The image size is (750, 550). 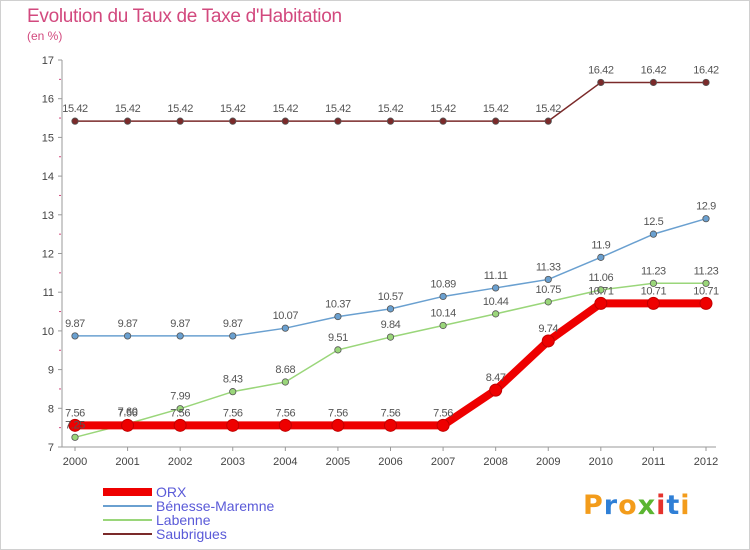 I want to click on data-label: 12.5, so click(x=654, y=222).